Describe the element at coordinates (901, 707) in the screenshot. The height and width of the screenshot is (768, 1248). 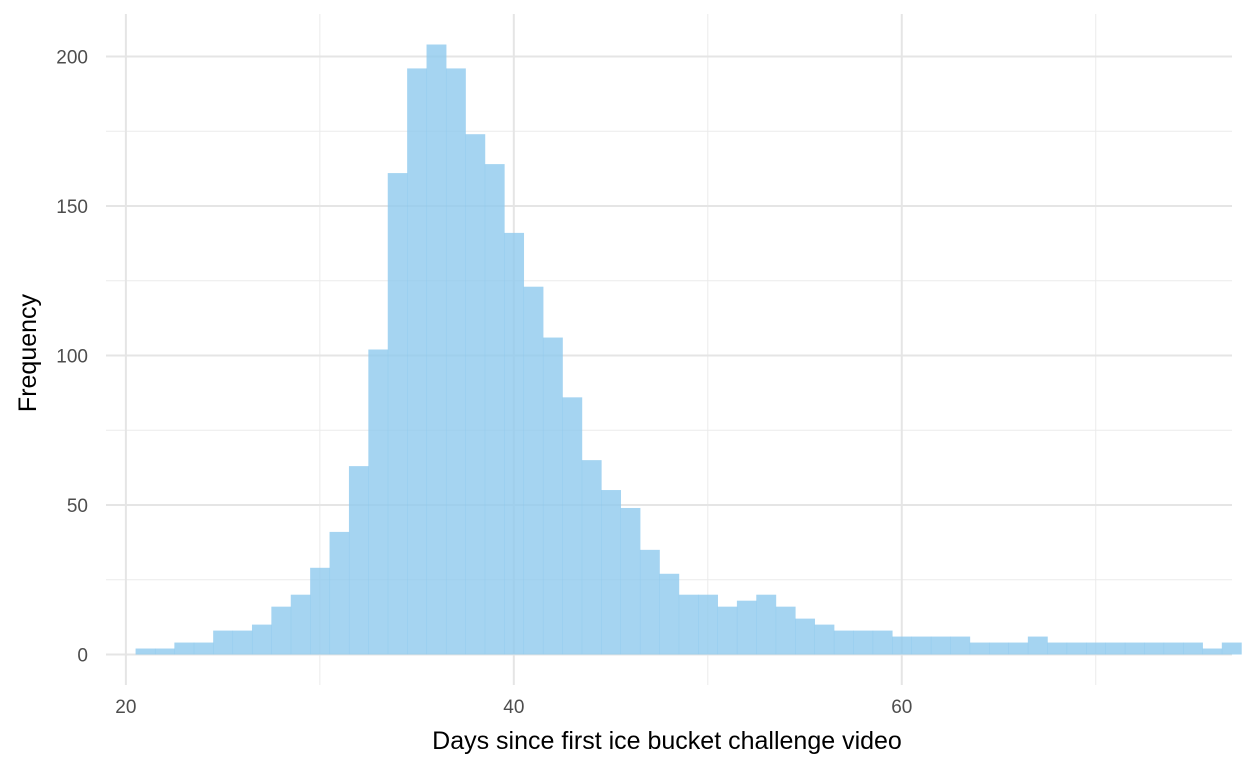
I see `x-tick-label: 60` at that location.